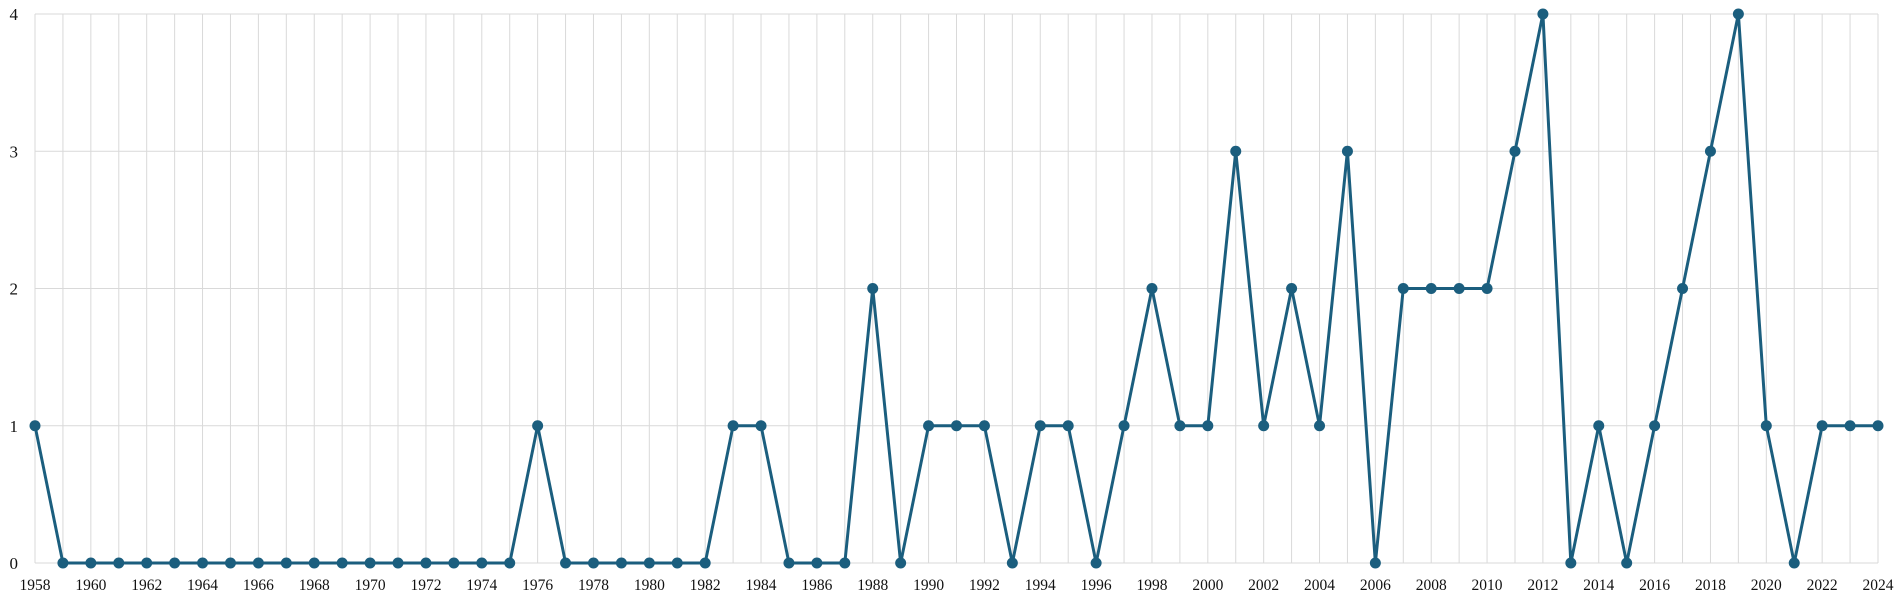  I want to click on x-tick-label: 1970, so click(370, 585).